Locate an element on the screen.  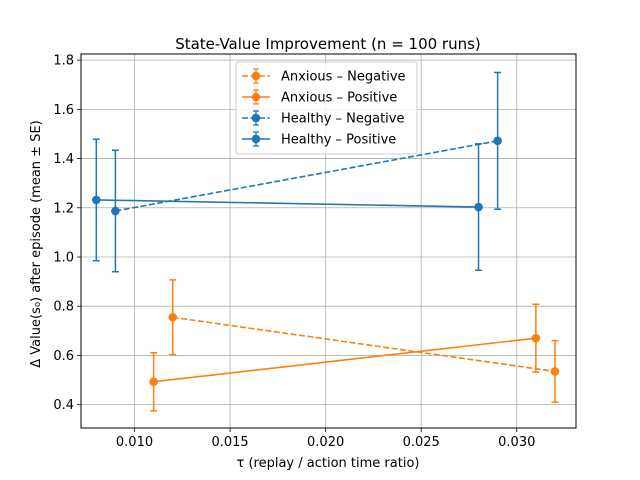
y-tick-label: 1.6 is located at coordinates (63, 110).